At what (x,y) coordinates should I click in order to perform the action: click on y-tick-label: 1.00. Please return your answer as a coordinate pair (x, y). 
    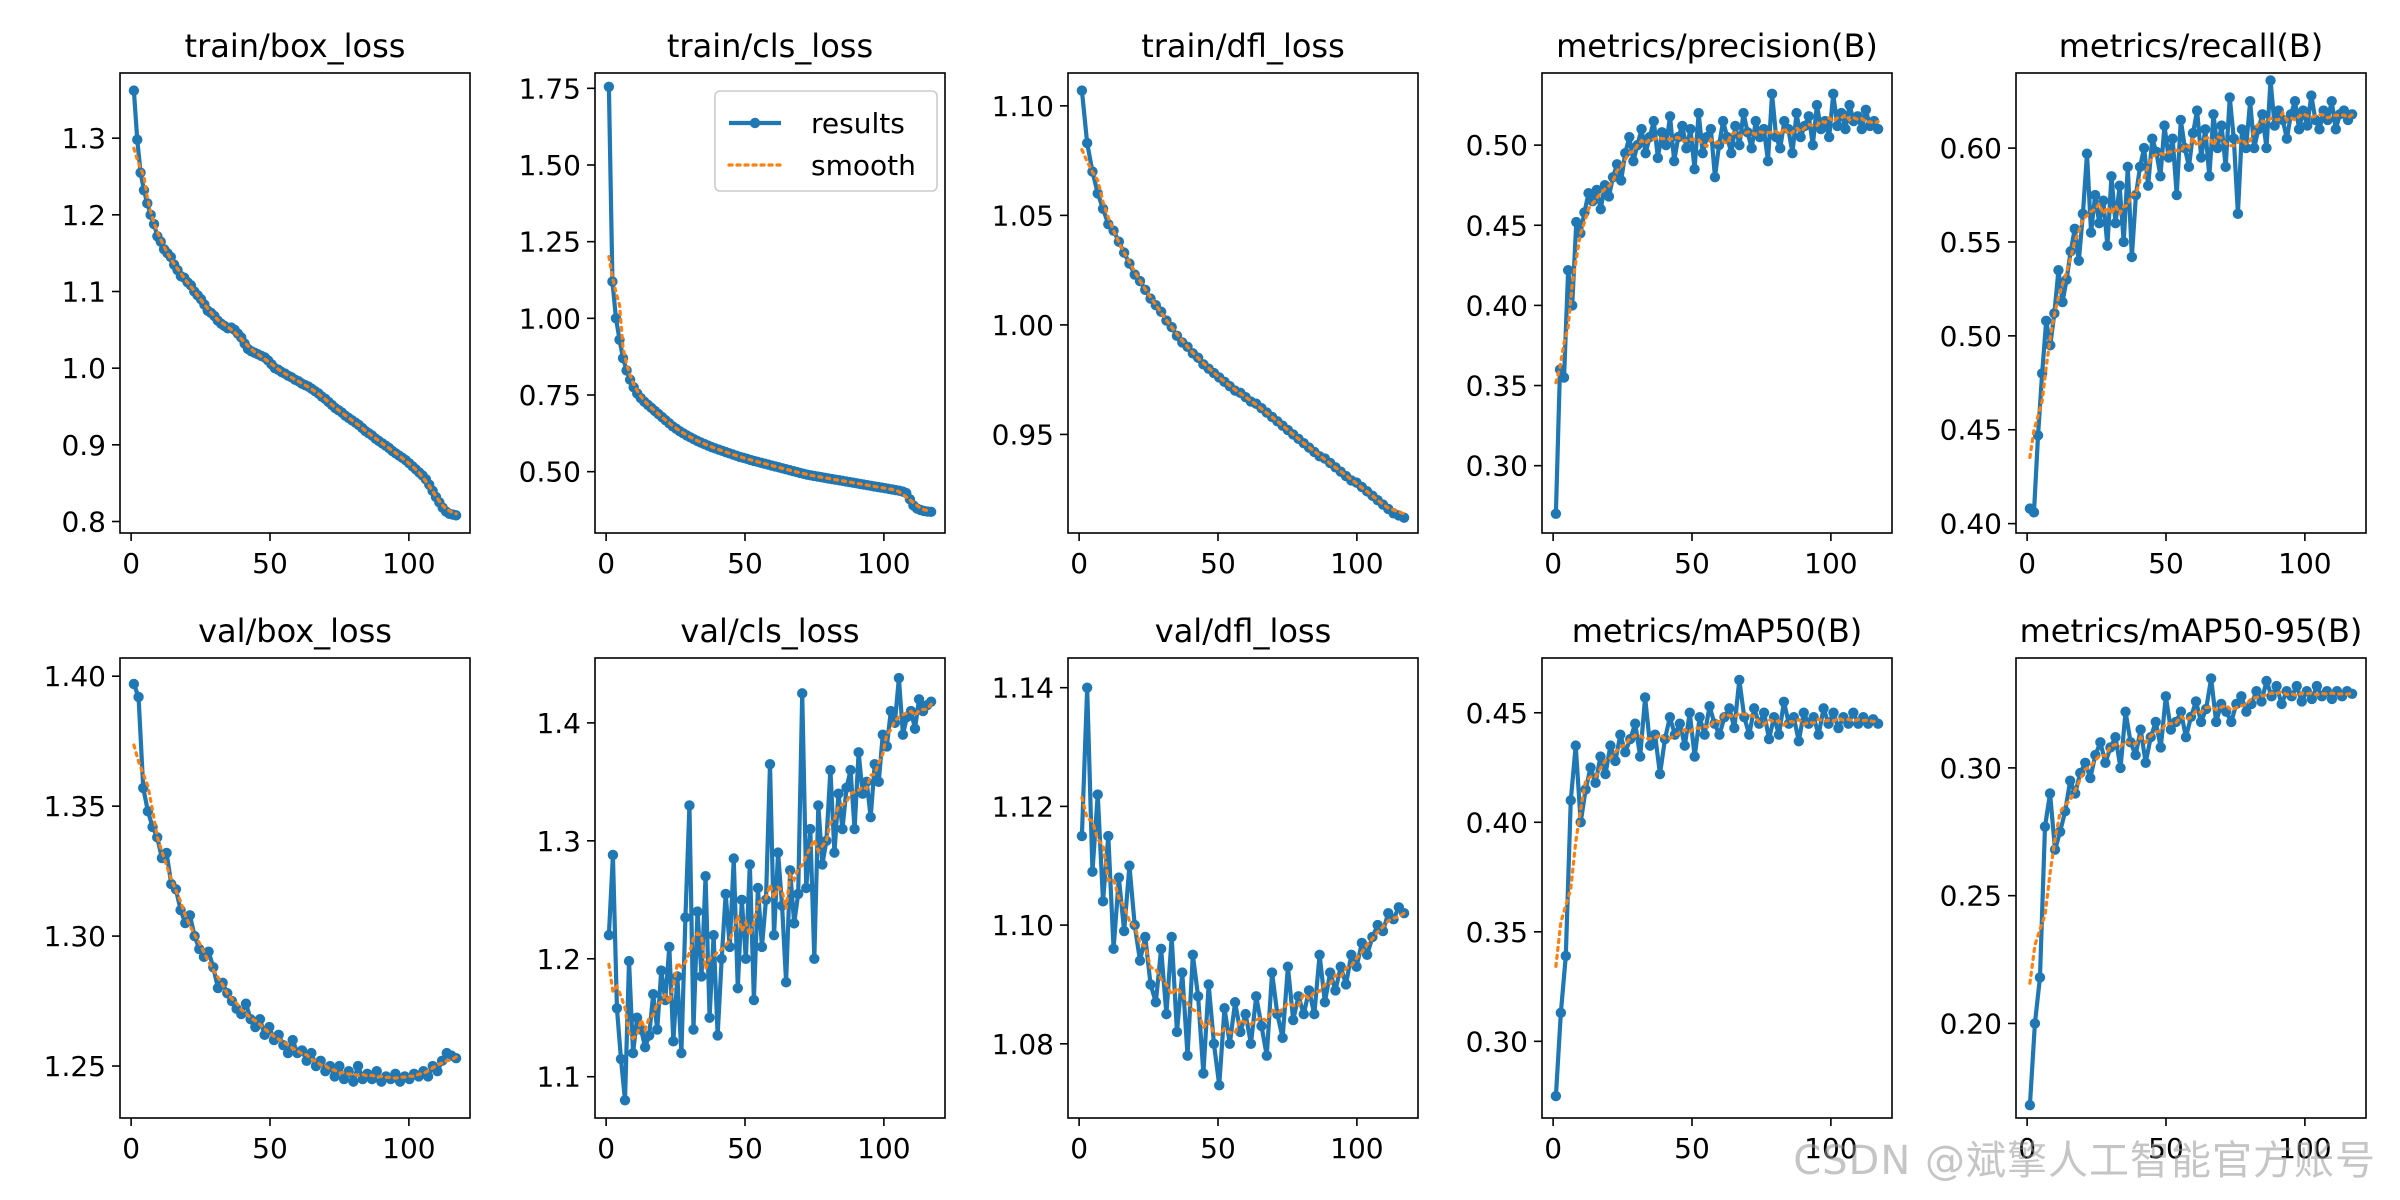
    Looking at the image, I should click on (550, 318).